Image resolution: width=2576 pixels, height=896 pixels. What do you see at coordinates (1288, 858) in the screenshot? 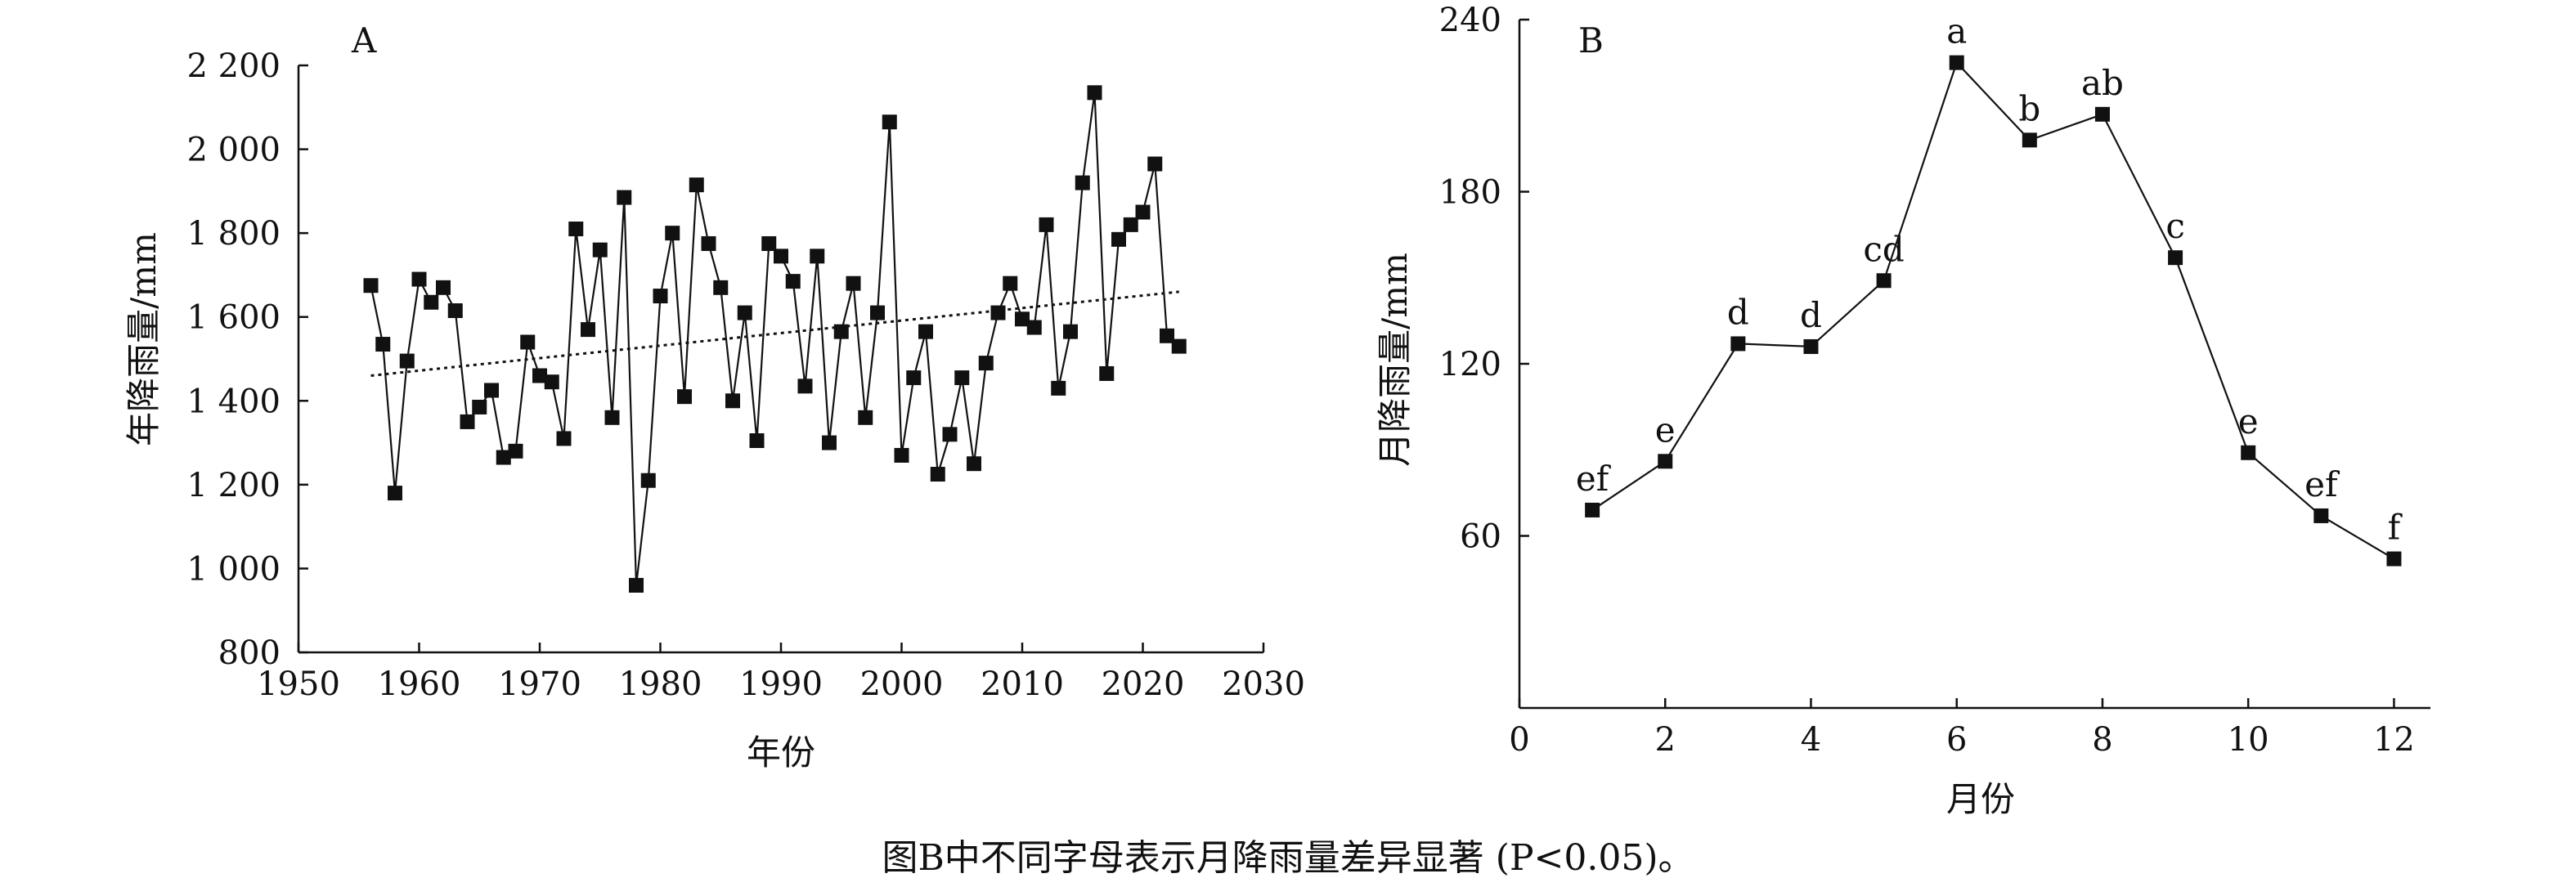
I see `figure-caption: 图B中不同字母表示月降雨量差异显著 (P<0.05)。` at bounding box center [1288, 858].